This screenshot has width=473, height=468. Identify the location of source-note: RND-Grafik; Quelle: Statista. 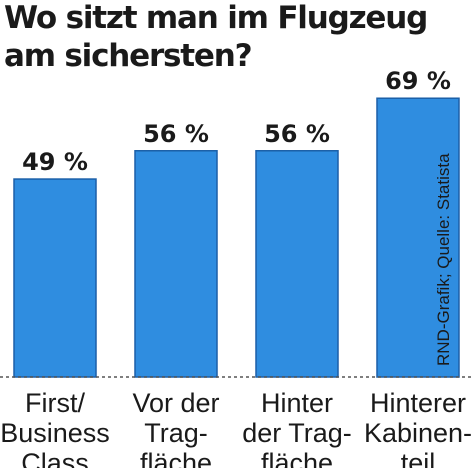
(443, 259).